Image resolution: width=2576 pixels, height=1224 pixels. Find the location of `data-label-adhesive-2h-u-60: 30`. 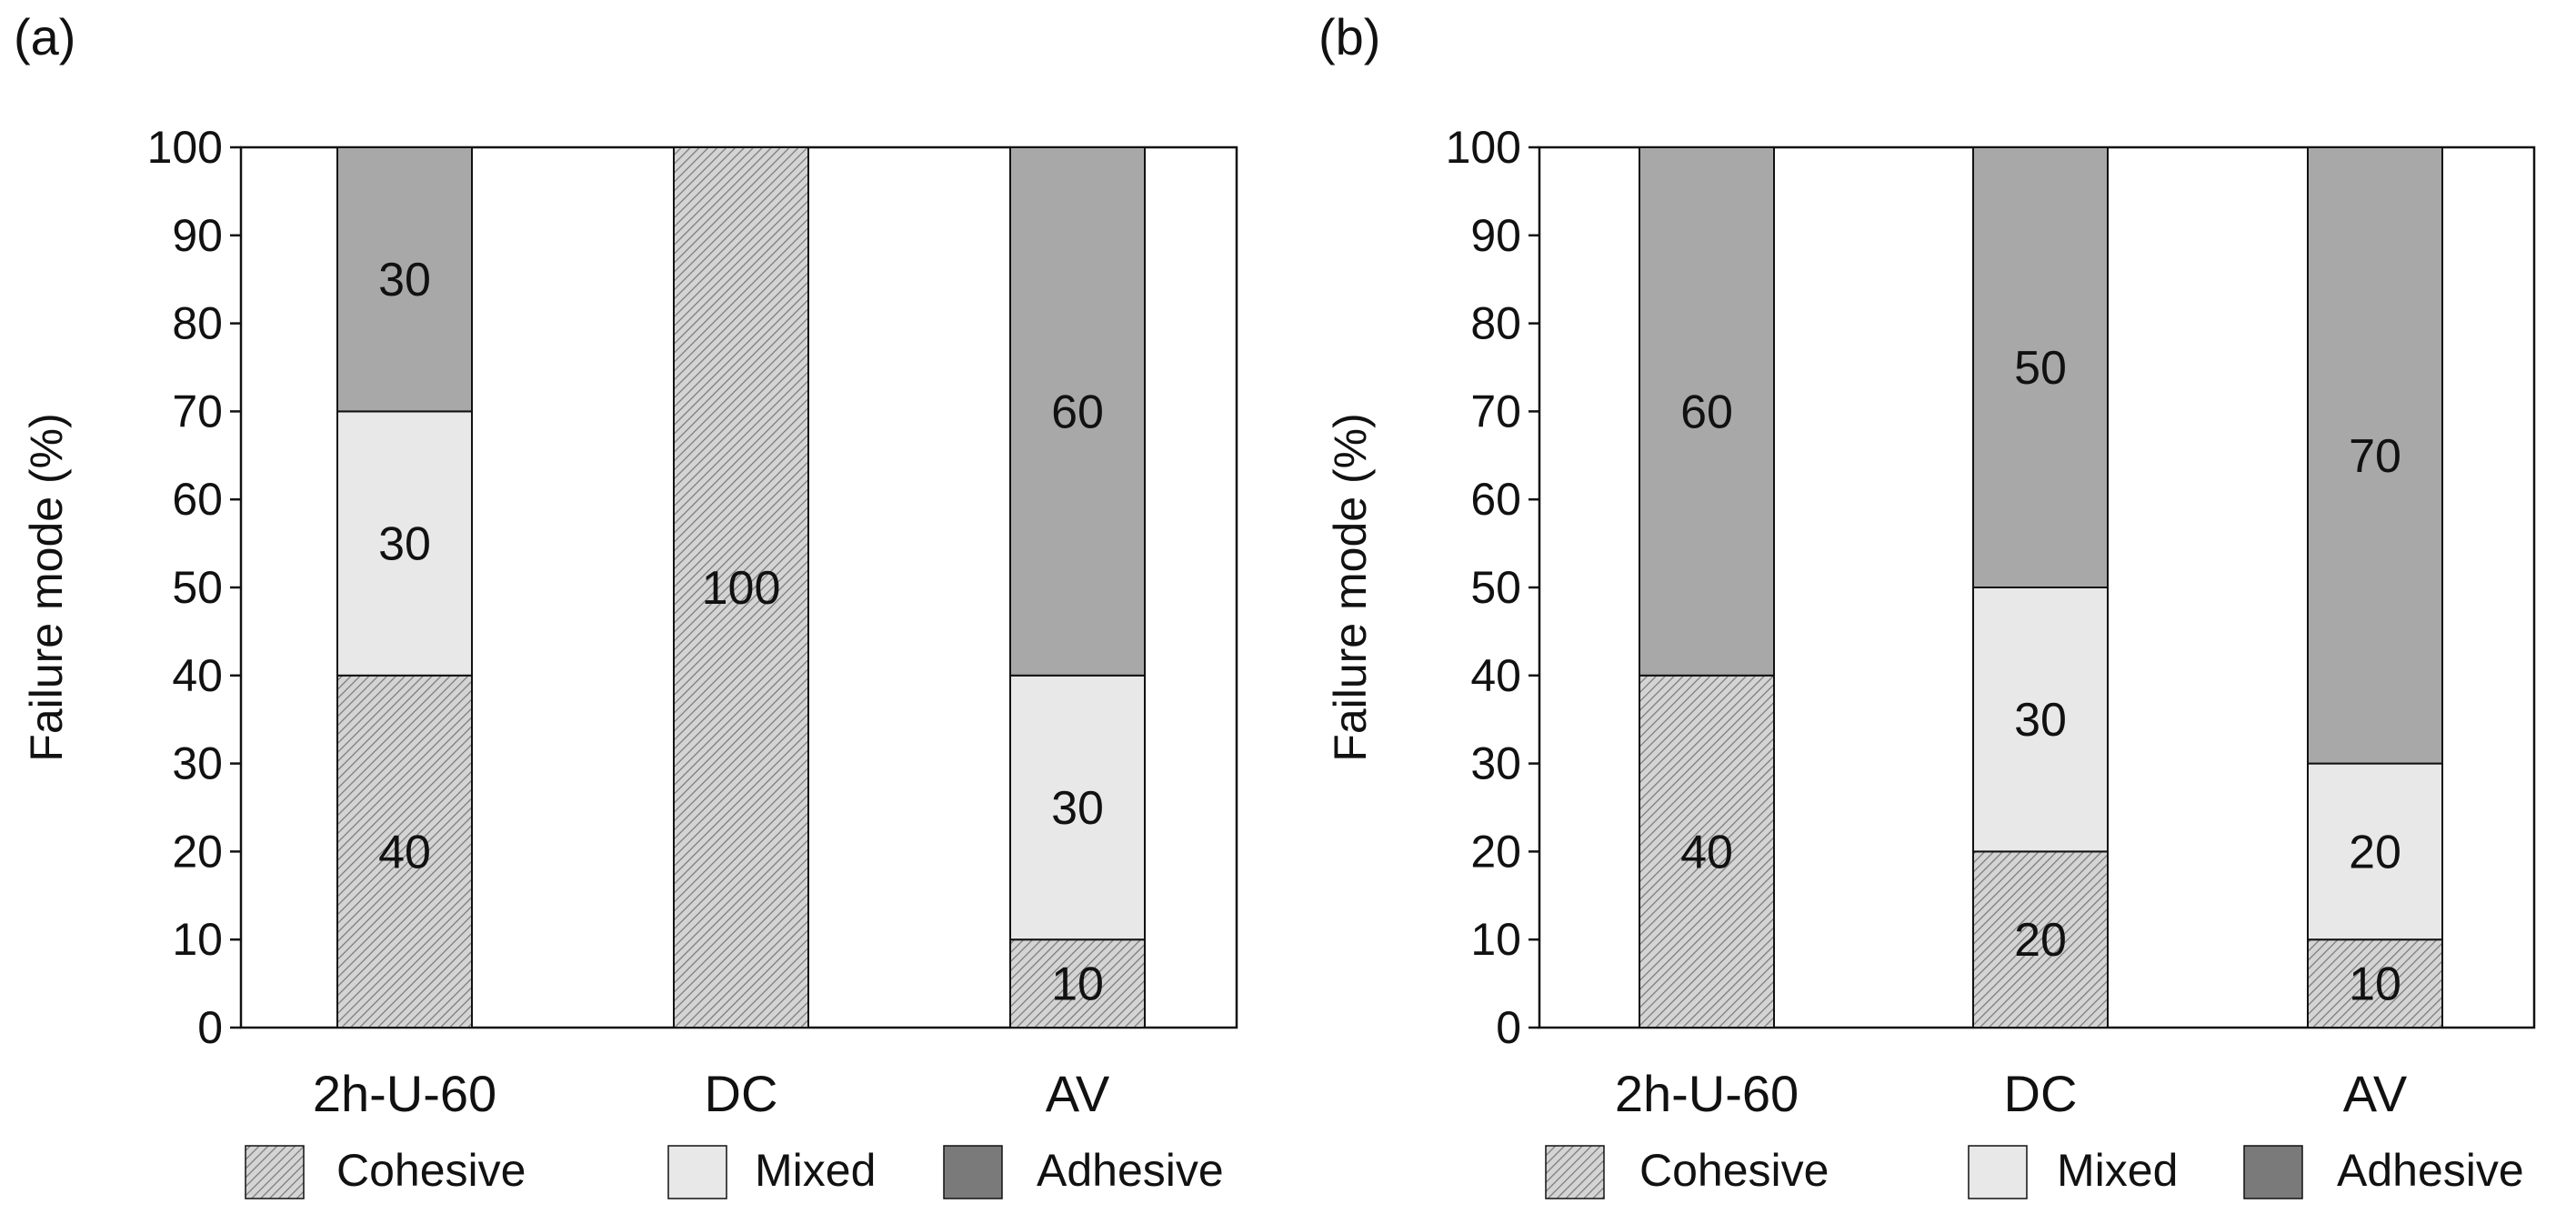

data-label-adhesive-2h-u-60: 30 is located at coordinates (404, 280).